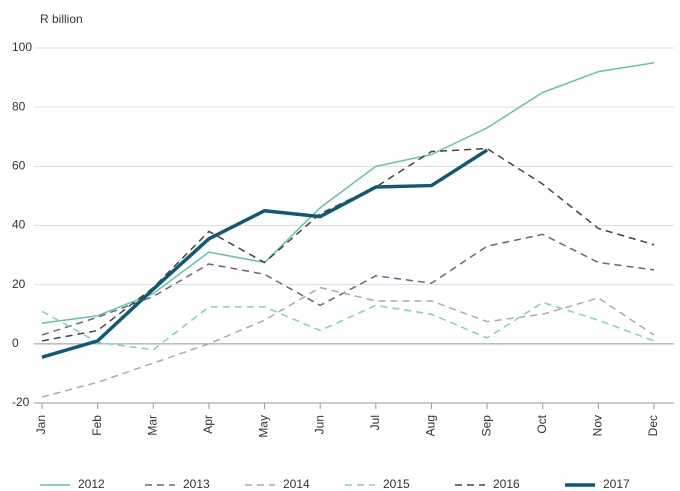  What do you see at coordinates (15, 343) in the screenshot?
I see `y-tick-label: 0` at bounding box center [15, 343].